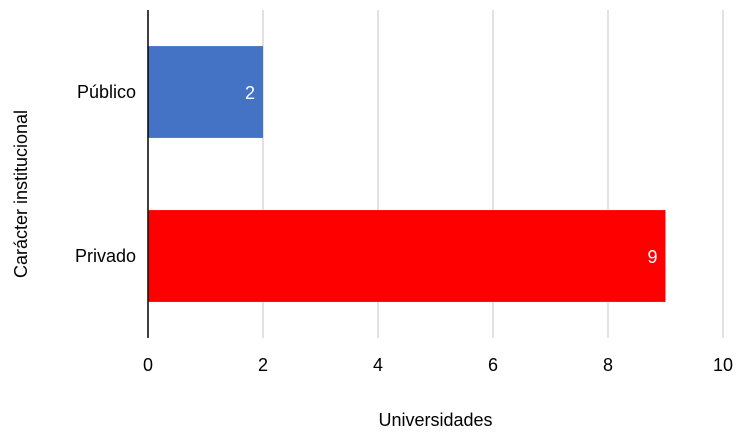 The width and height of the screenshot is (737, 432). Describe the element at coordinates (205, 92) in the screenshot. I see `bar-público` at that location.